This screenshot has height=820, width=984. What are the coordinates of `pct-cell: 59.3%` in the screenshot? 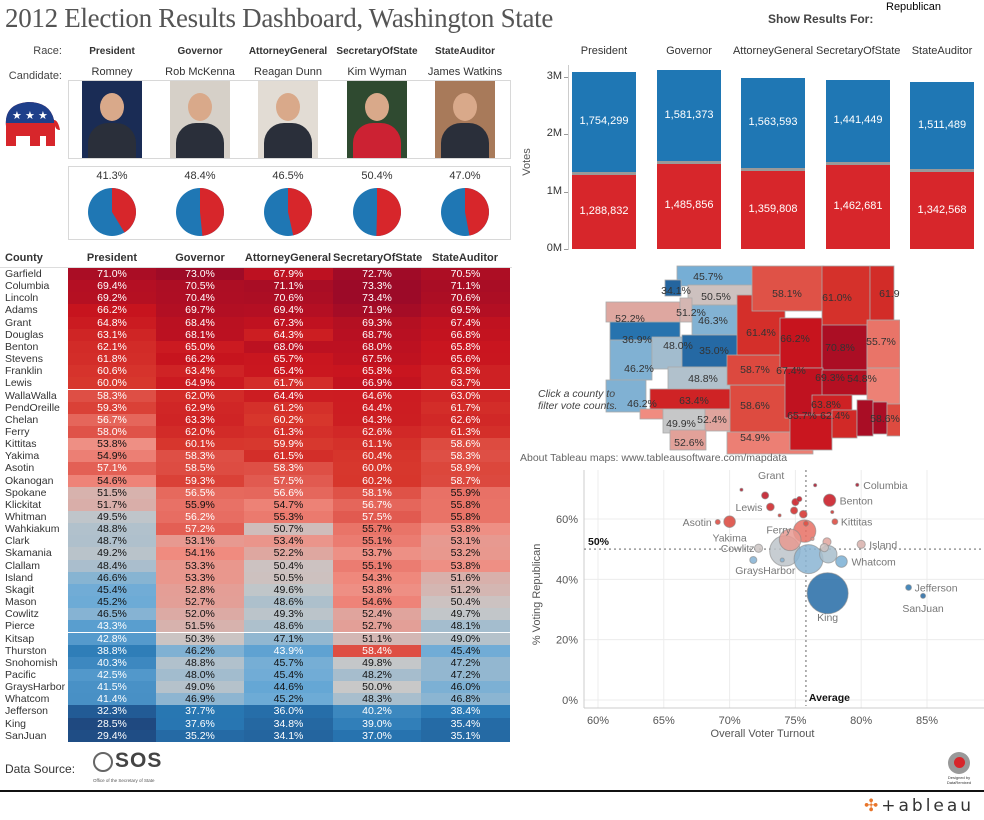 It's located at (112, 407).